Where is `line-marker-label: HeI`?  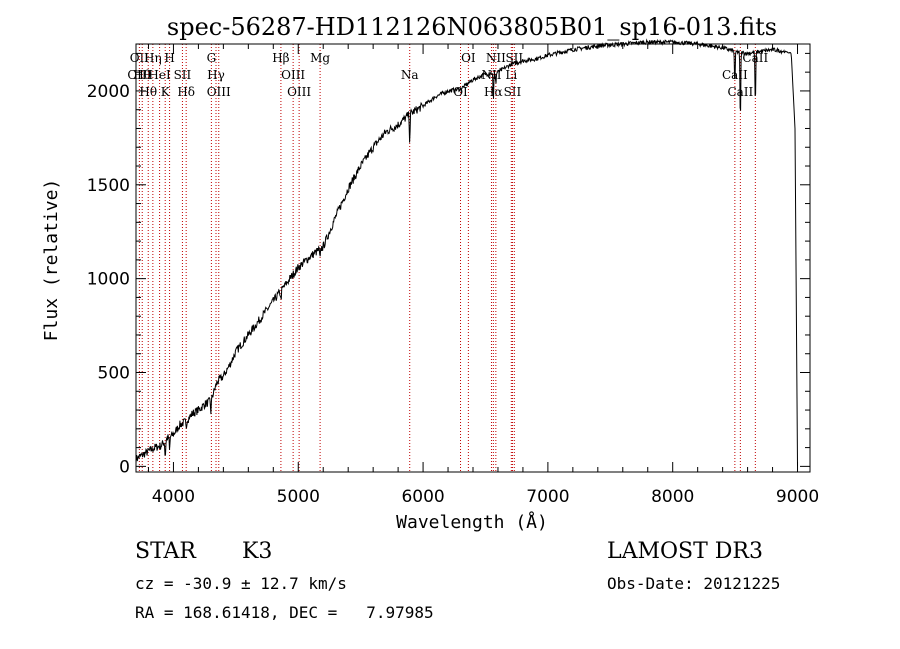
line-marker-label: HeI is located at coordinates (159, 75).